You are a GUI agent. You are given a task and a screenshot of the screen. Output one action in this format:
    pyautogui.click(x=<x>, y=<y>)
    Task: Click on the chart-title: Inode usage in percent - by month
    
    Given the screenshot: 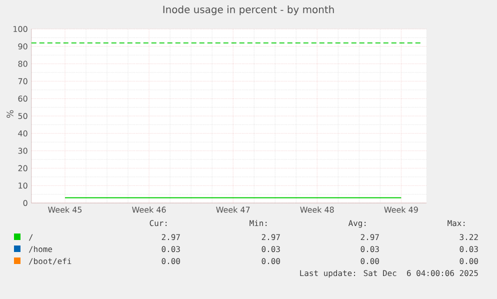 What is the action you would take?
    pyautogui.click(x=248, y=11)
    